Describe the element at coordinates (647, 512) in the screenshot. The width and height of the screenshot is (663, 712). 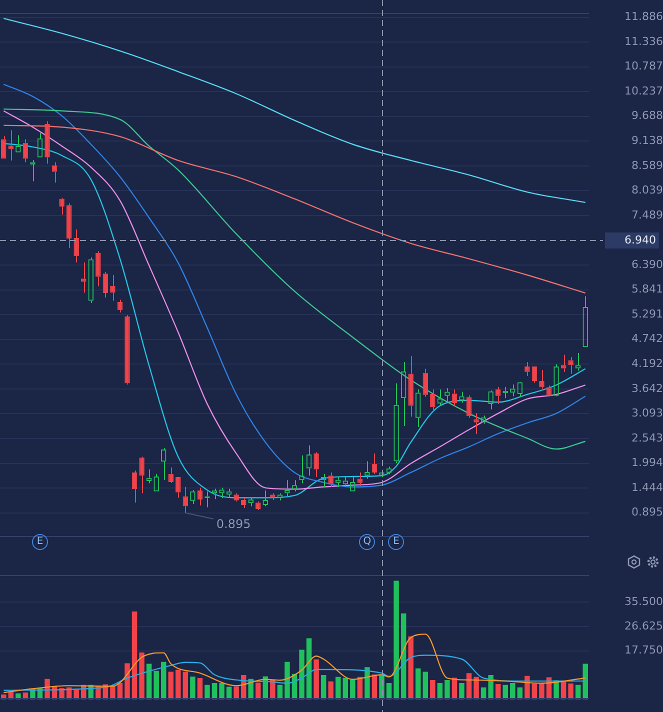
I see `y-tick-label: 0.895` at that location.